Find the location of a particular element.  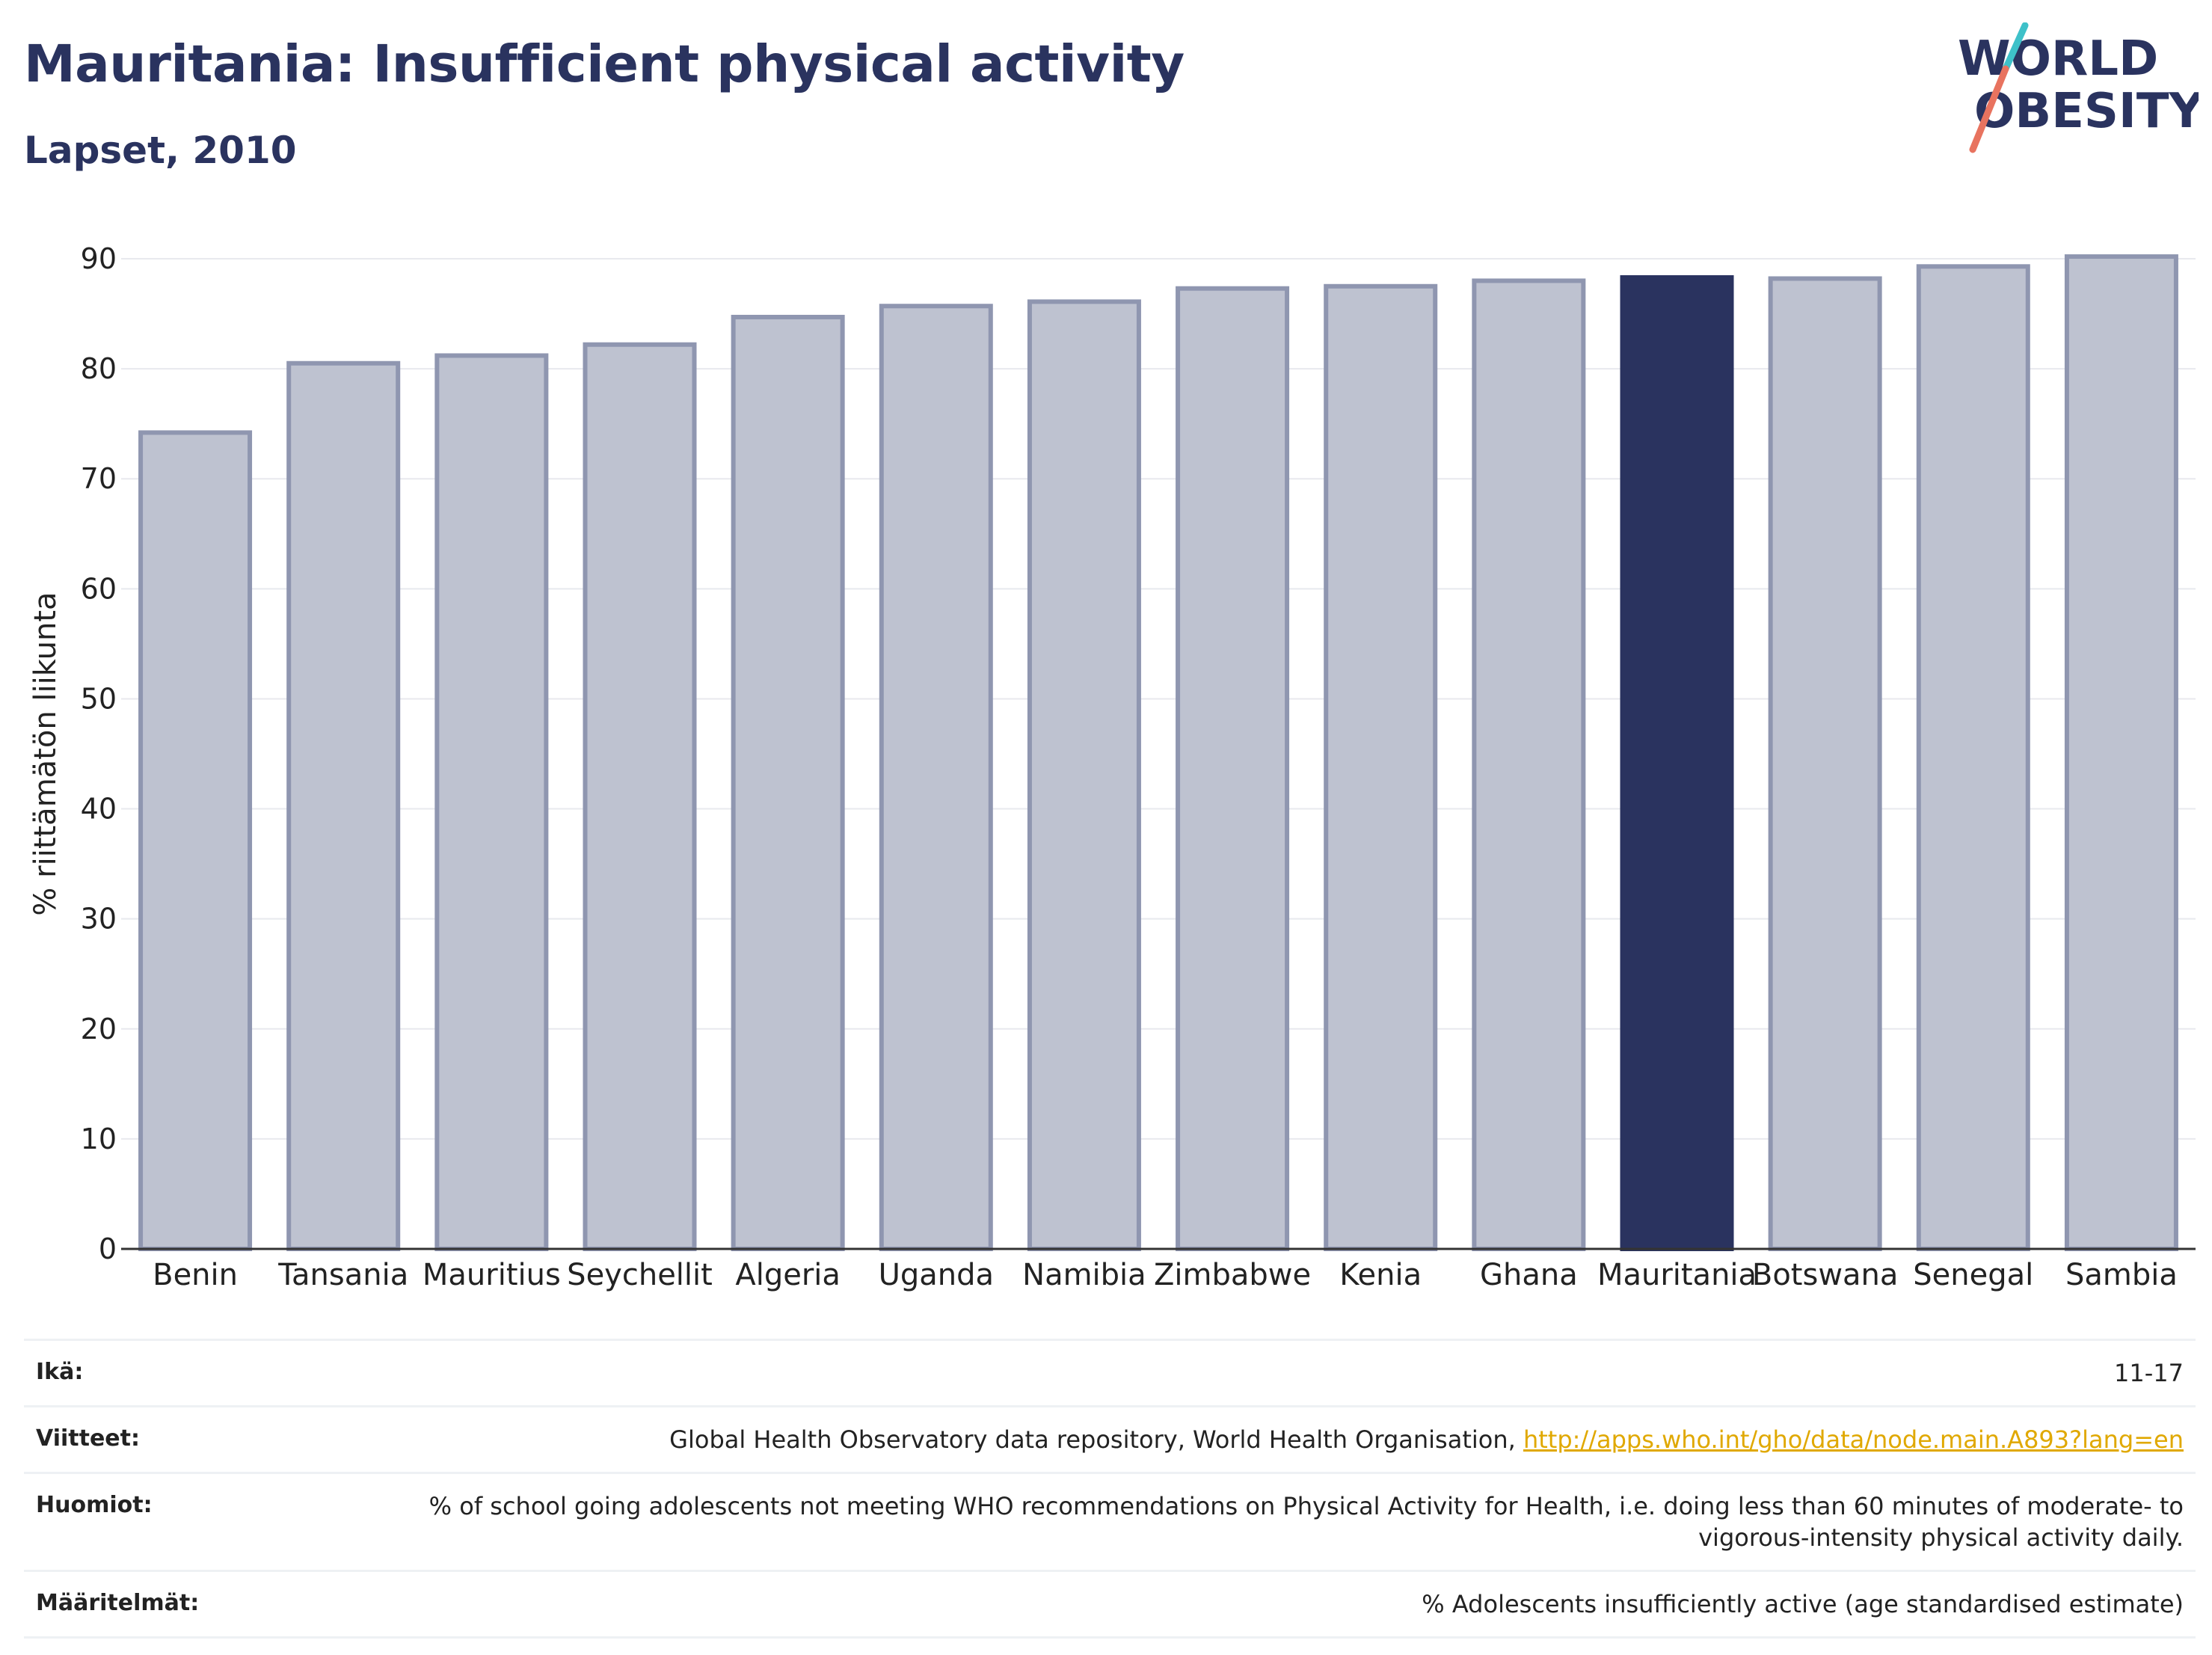

x-tick-label: Zimbabwe is located at coordinates (1232, 1275).